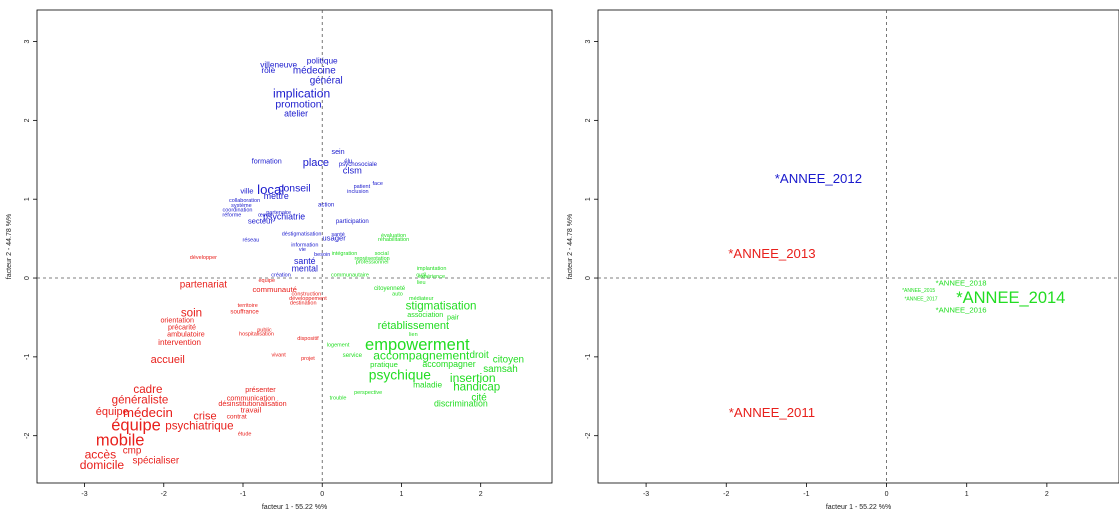  Describe the element at coordinates (308, 299) in the screenshot. I see `word-label: développement` at that location.